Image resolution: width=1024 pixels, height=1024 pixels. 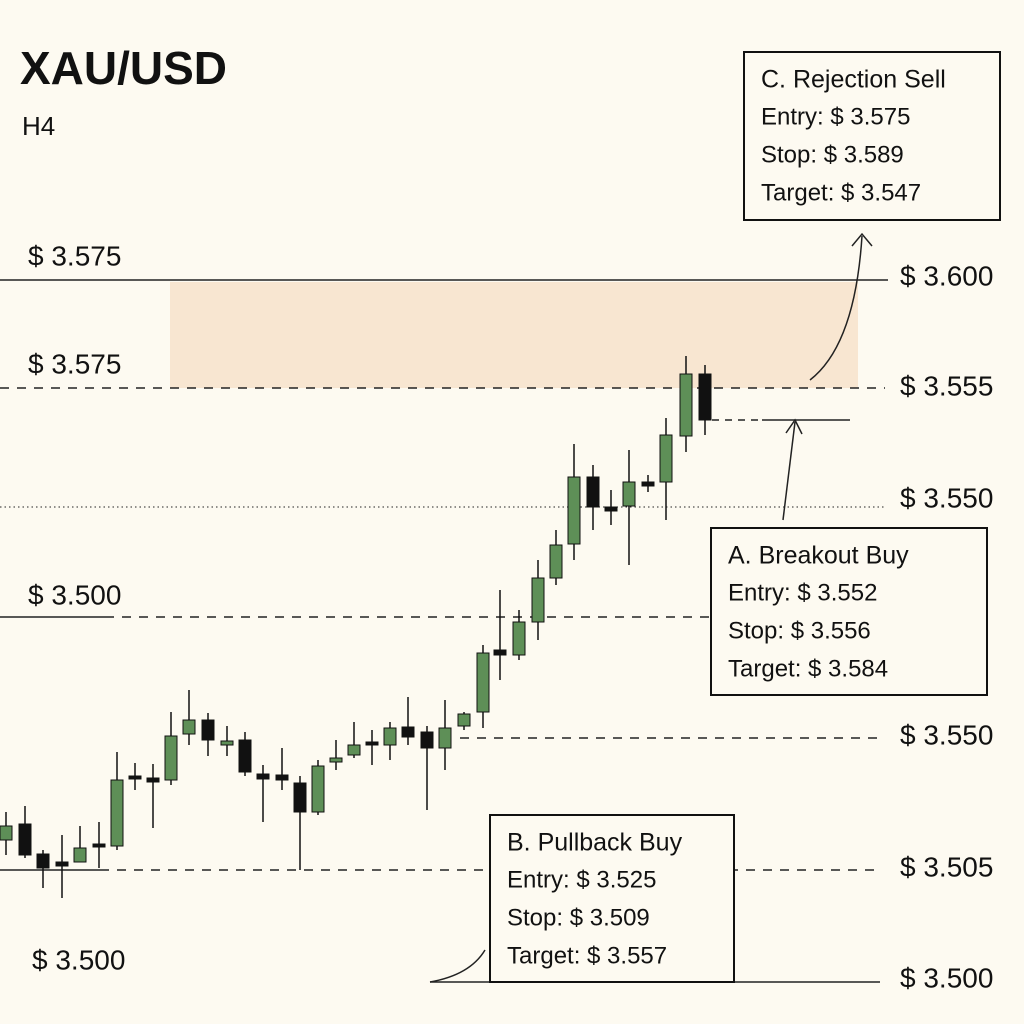 What do you see at coordinates (595, 843) in the screenshot?
I see `trade-heading: B. Pullback Buy` at bounding box center [595, 843].